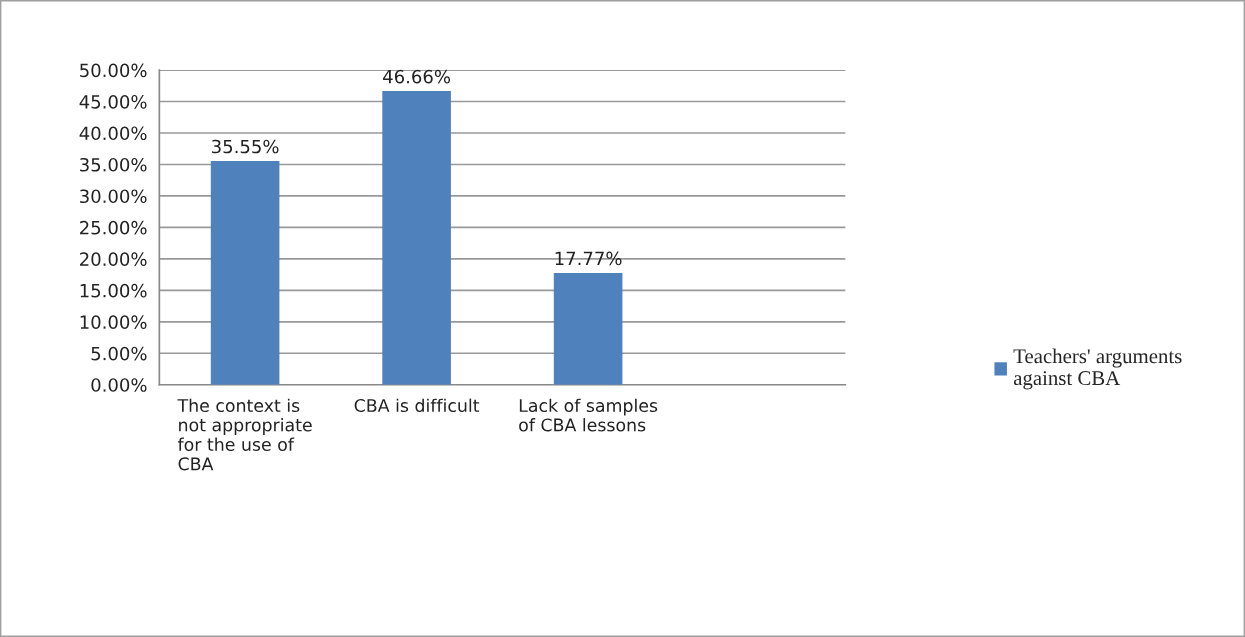 The width and height of the screenshot is (1245, 637). I want to click on y-tick-label: 35.00%, so click(113, 164).